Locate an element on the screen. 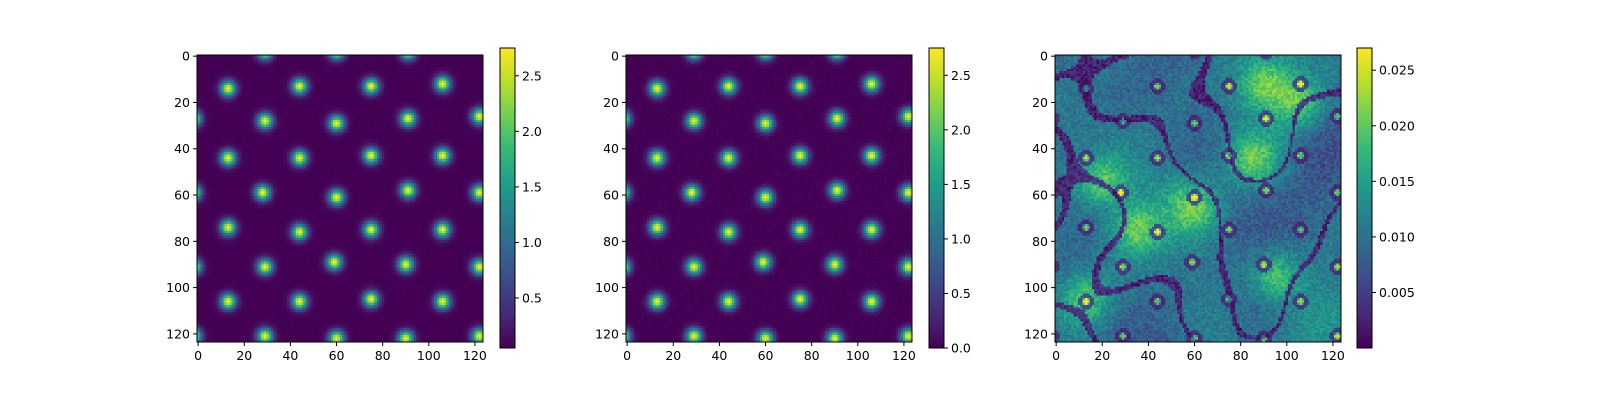  colorbar-tick-label: 0.020 is located at coordinates (1397, 125).